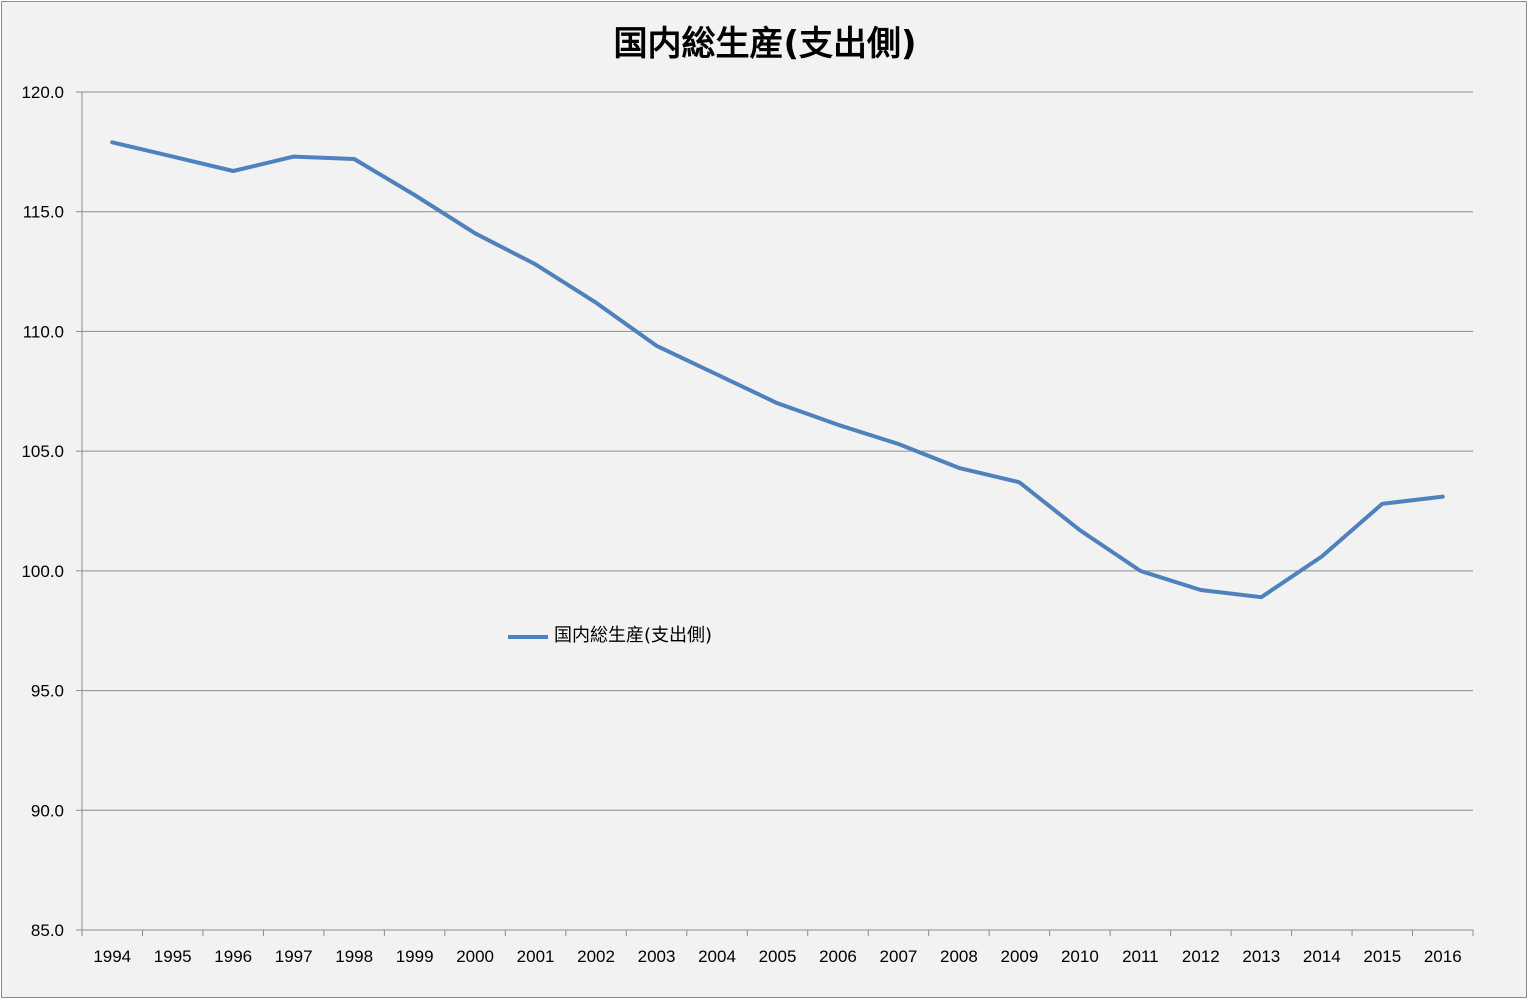  I want to click on x-tick-label: 2004, so click(717, 956).